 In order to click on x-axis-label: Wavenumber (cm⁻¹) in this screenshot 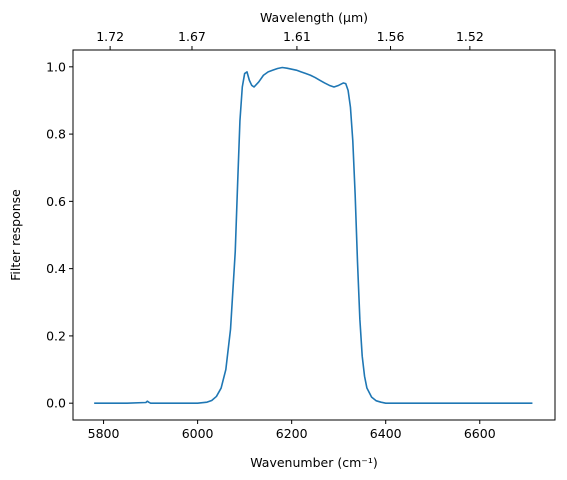, I will do `click(313, 462)`.